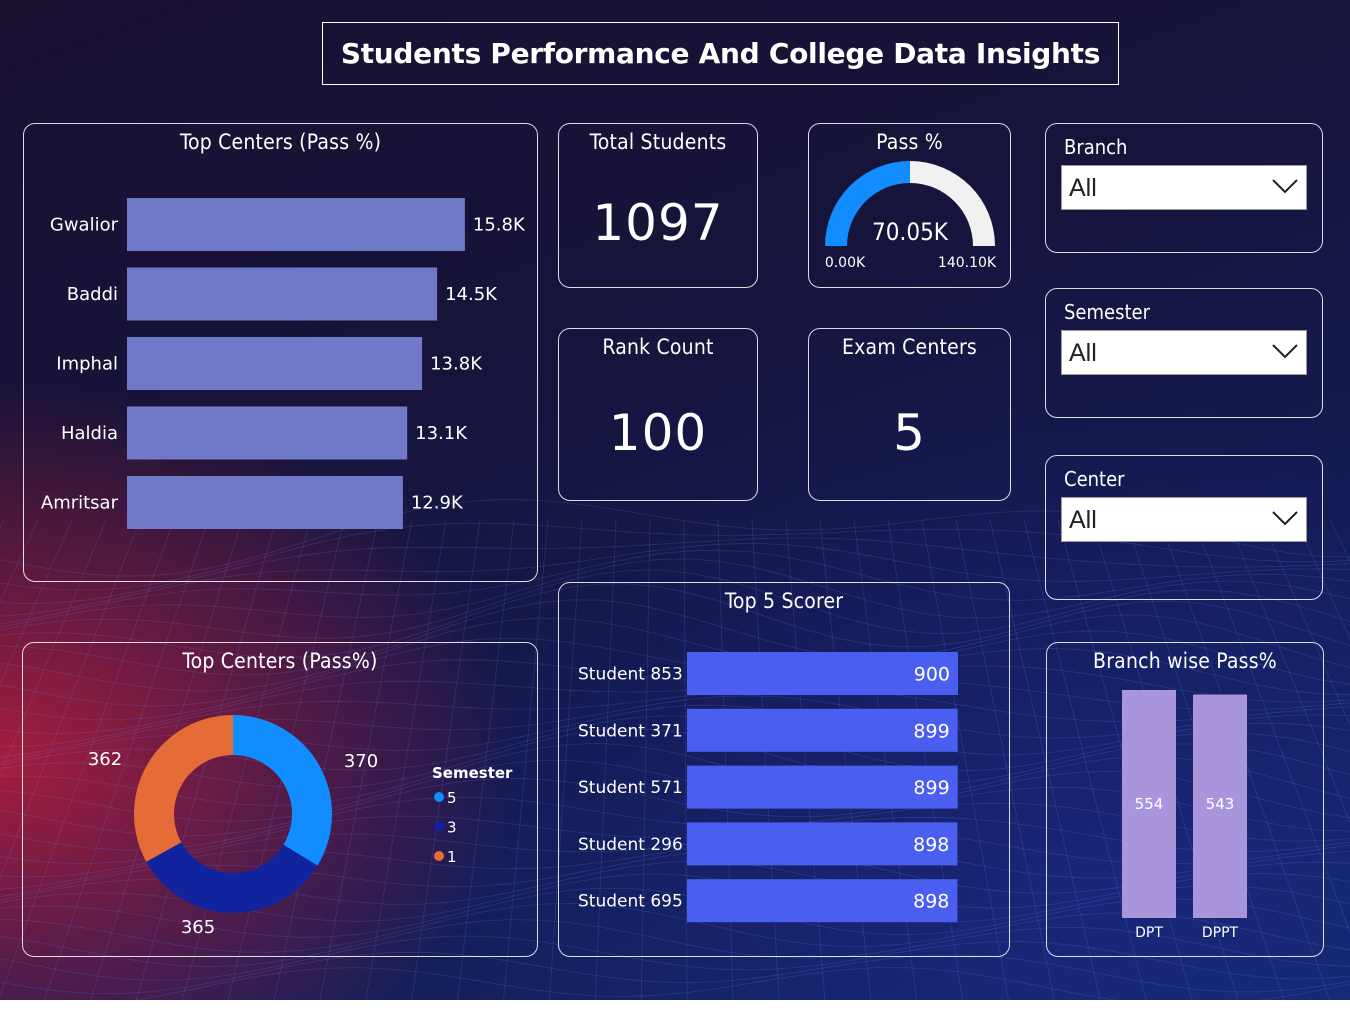  What do you see at coordinates (910, 232) in the screenshot?
I see `gauge-value: 70.05K` at bounding box center [910, 232].